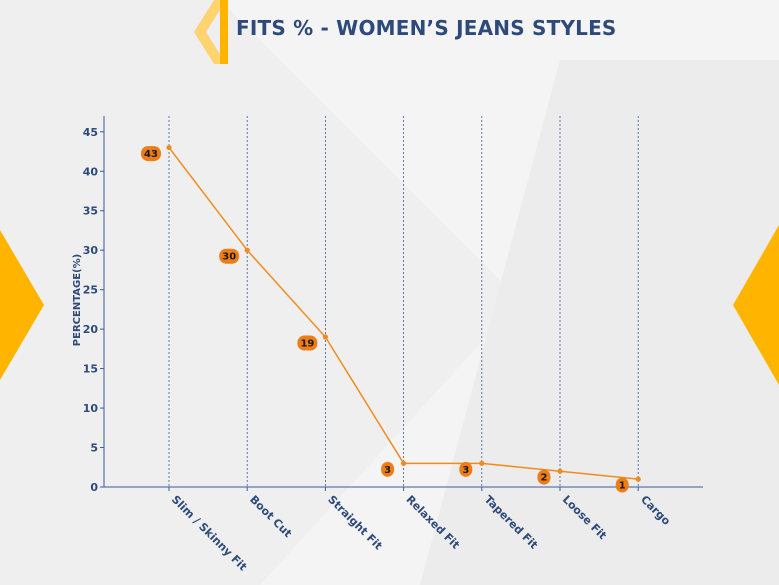 Image resolution: width=779 pixels, height=585 pixels. What do you see at coordinates (22, 305) in the screenshot?
I see `left-accent-chevron` at bounding box center [22, 305].